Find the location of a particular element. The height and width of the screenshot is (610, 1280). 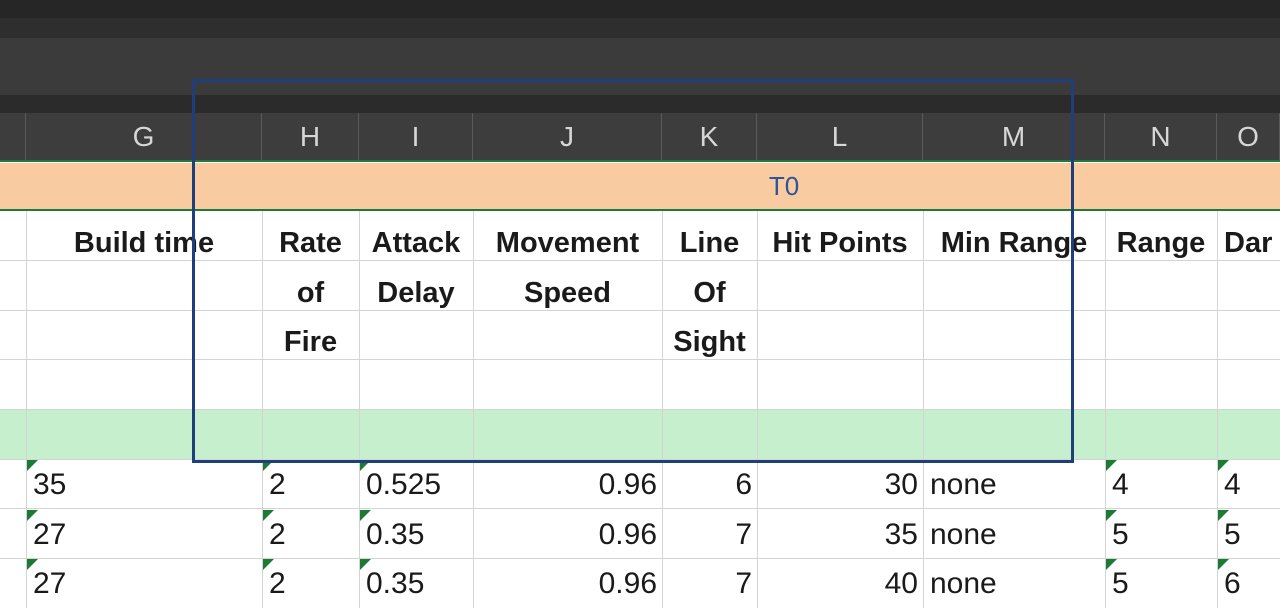

column-header-n: N is located at coordinates (1161, 136).